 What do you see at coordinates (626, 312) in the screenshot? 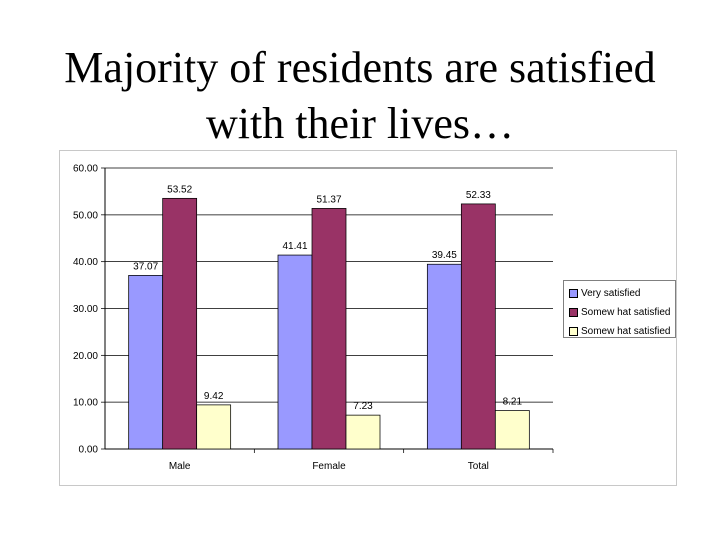
I see `legend-label-somewhat-satisfied-1: Somew hat satisfied` at bounding box center [626, 312].